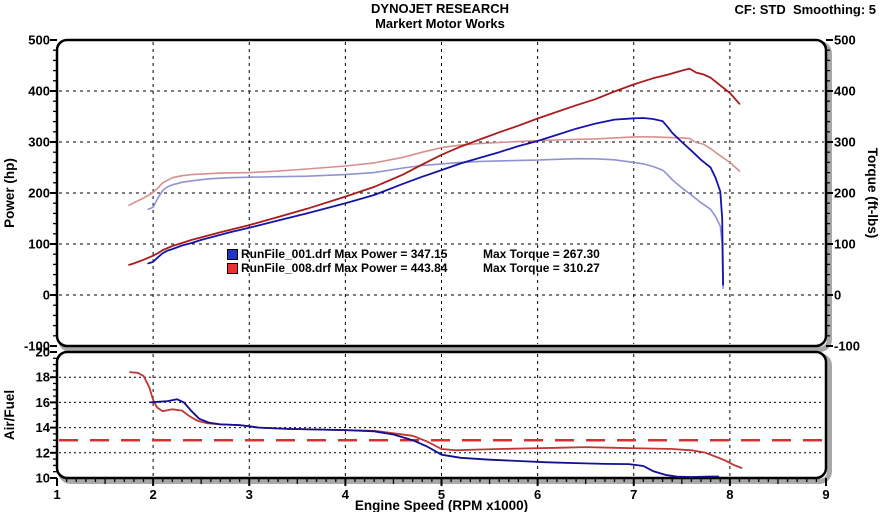 Image resolution: width=881 pixels, height=512 pixels. I want to click on af-axis-title: Air/Fuel, so click(9, 415).